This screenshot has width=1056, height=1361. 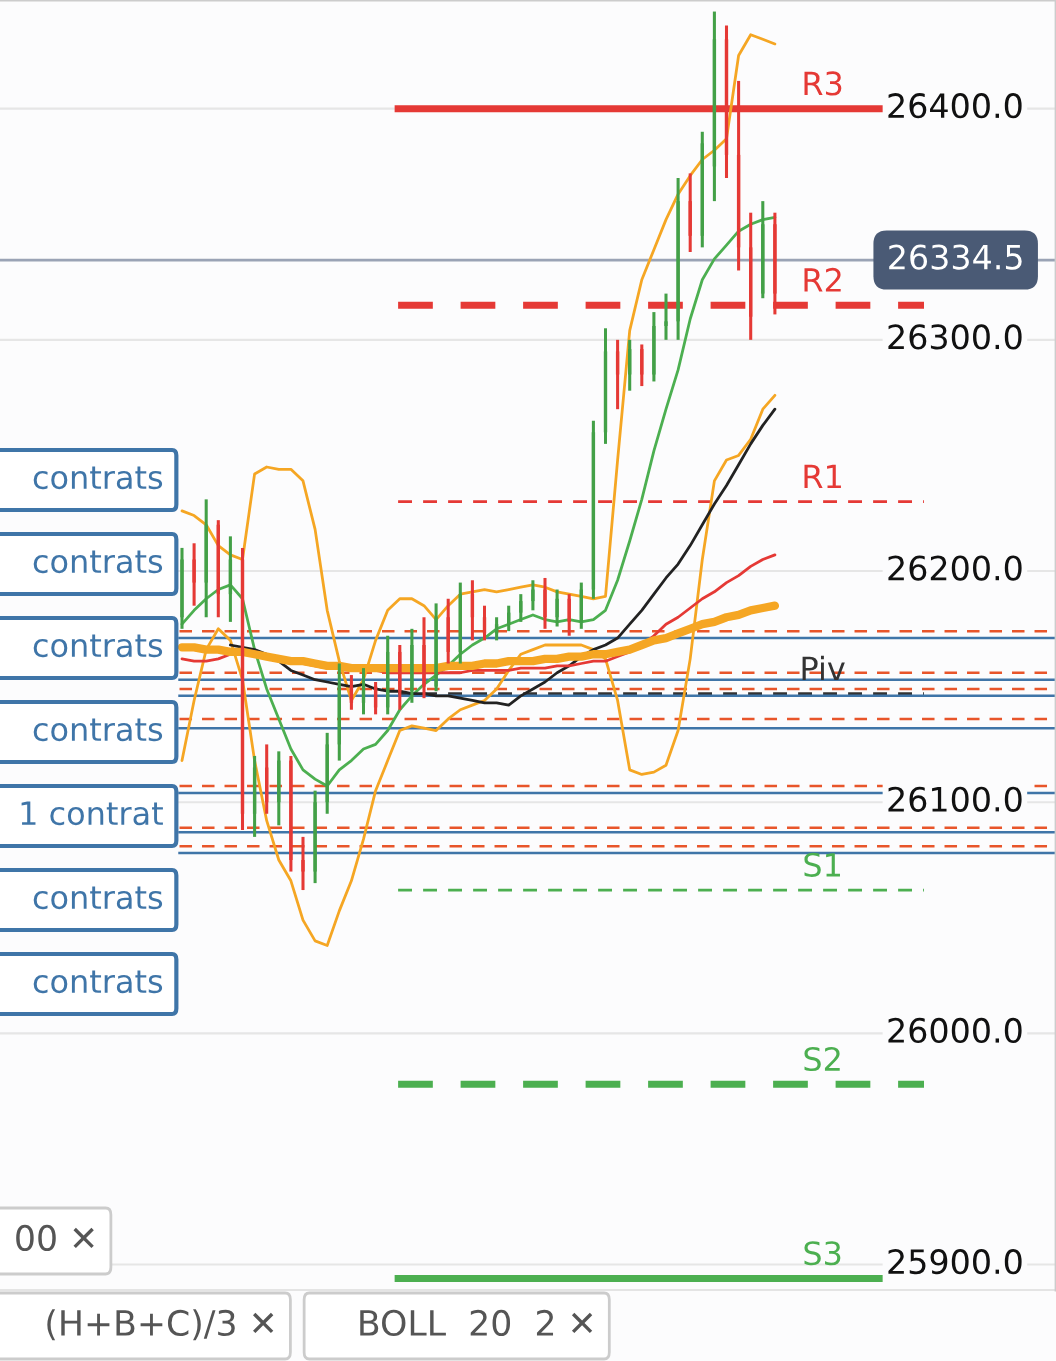 What do you see at coordinates (822, 279) in the screenshot?
I see `ref-line-label: R2` at bounding box center [822, 279].